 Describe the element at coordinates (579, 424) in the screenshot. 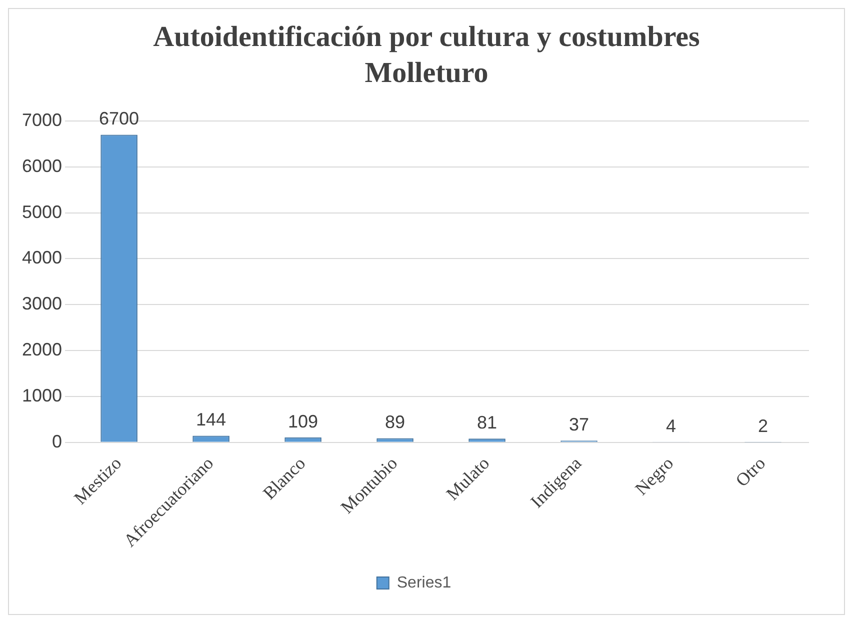

I see `data-label: 37` at that location.